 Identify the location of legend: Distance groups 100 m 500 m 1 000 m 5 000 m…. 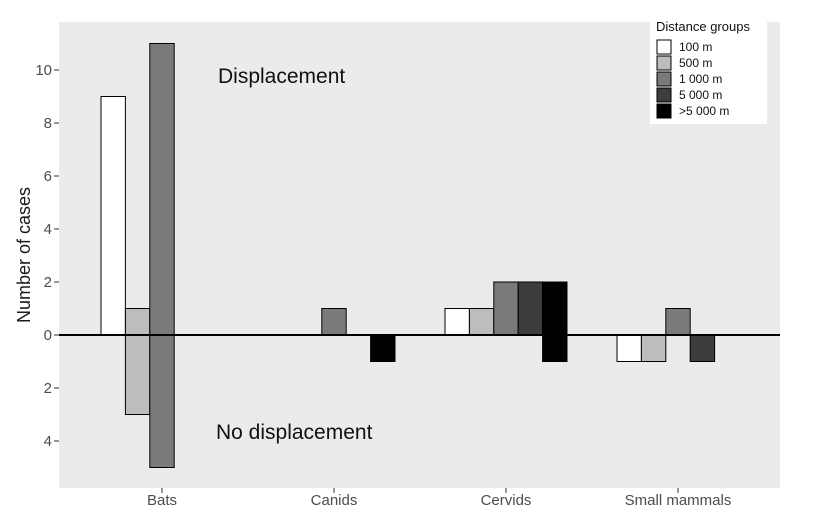
(708, 69).